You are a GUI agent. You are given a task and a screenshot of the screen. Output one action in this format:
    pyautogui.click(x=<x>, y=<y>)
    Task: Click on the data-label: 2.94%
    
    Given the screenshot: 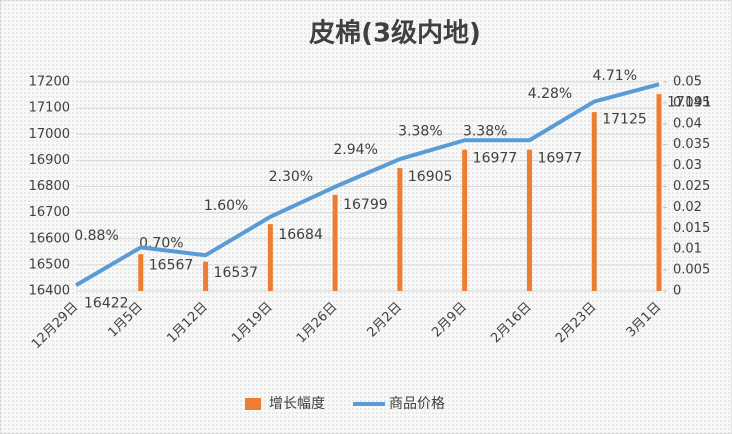 What is the action you would take?
    pyautogui.click(x=355, y=150)
    